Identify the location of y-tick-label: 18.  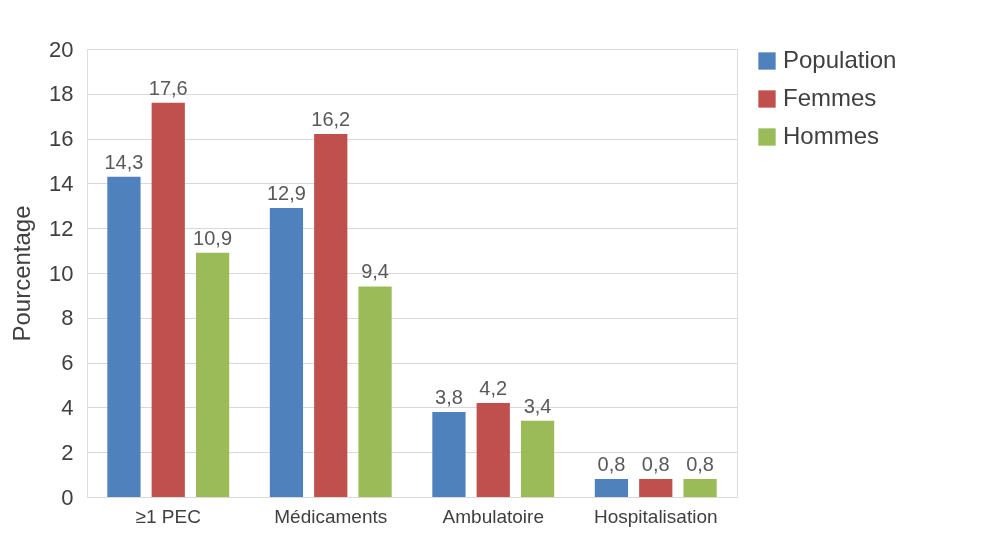
(61, 94).